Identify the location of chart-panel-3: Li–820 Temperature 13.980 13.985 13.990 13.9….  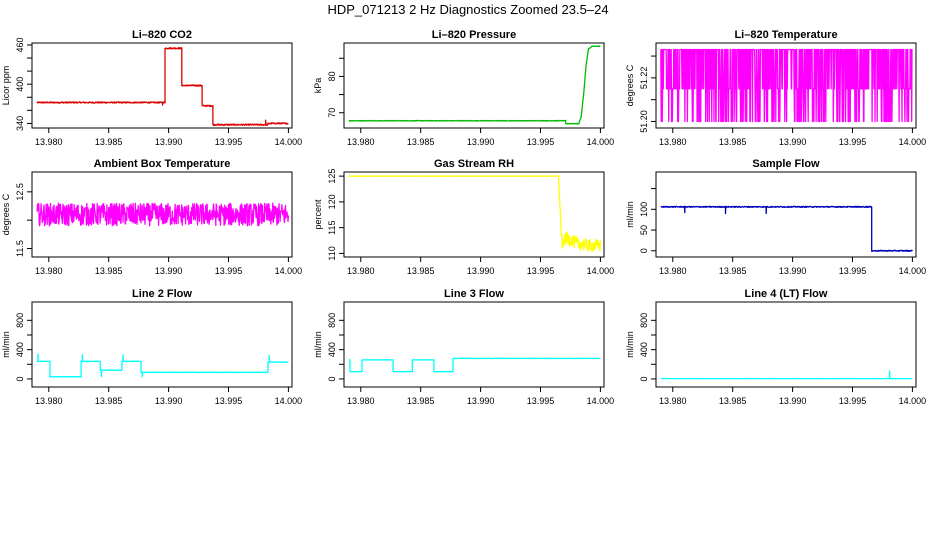
(775, 88).